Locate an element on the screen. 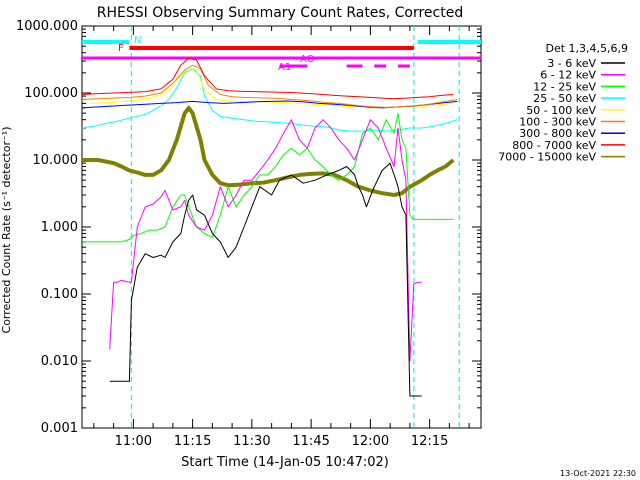  y-tick-label: 1000.000 is located at coordinates (47, 26).